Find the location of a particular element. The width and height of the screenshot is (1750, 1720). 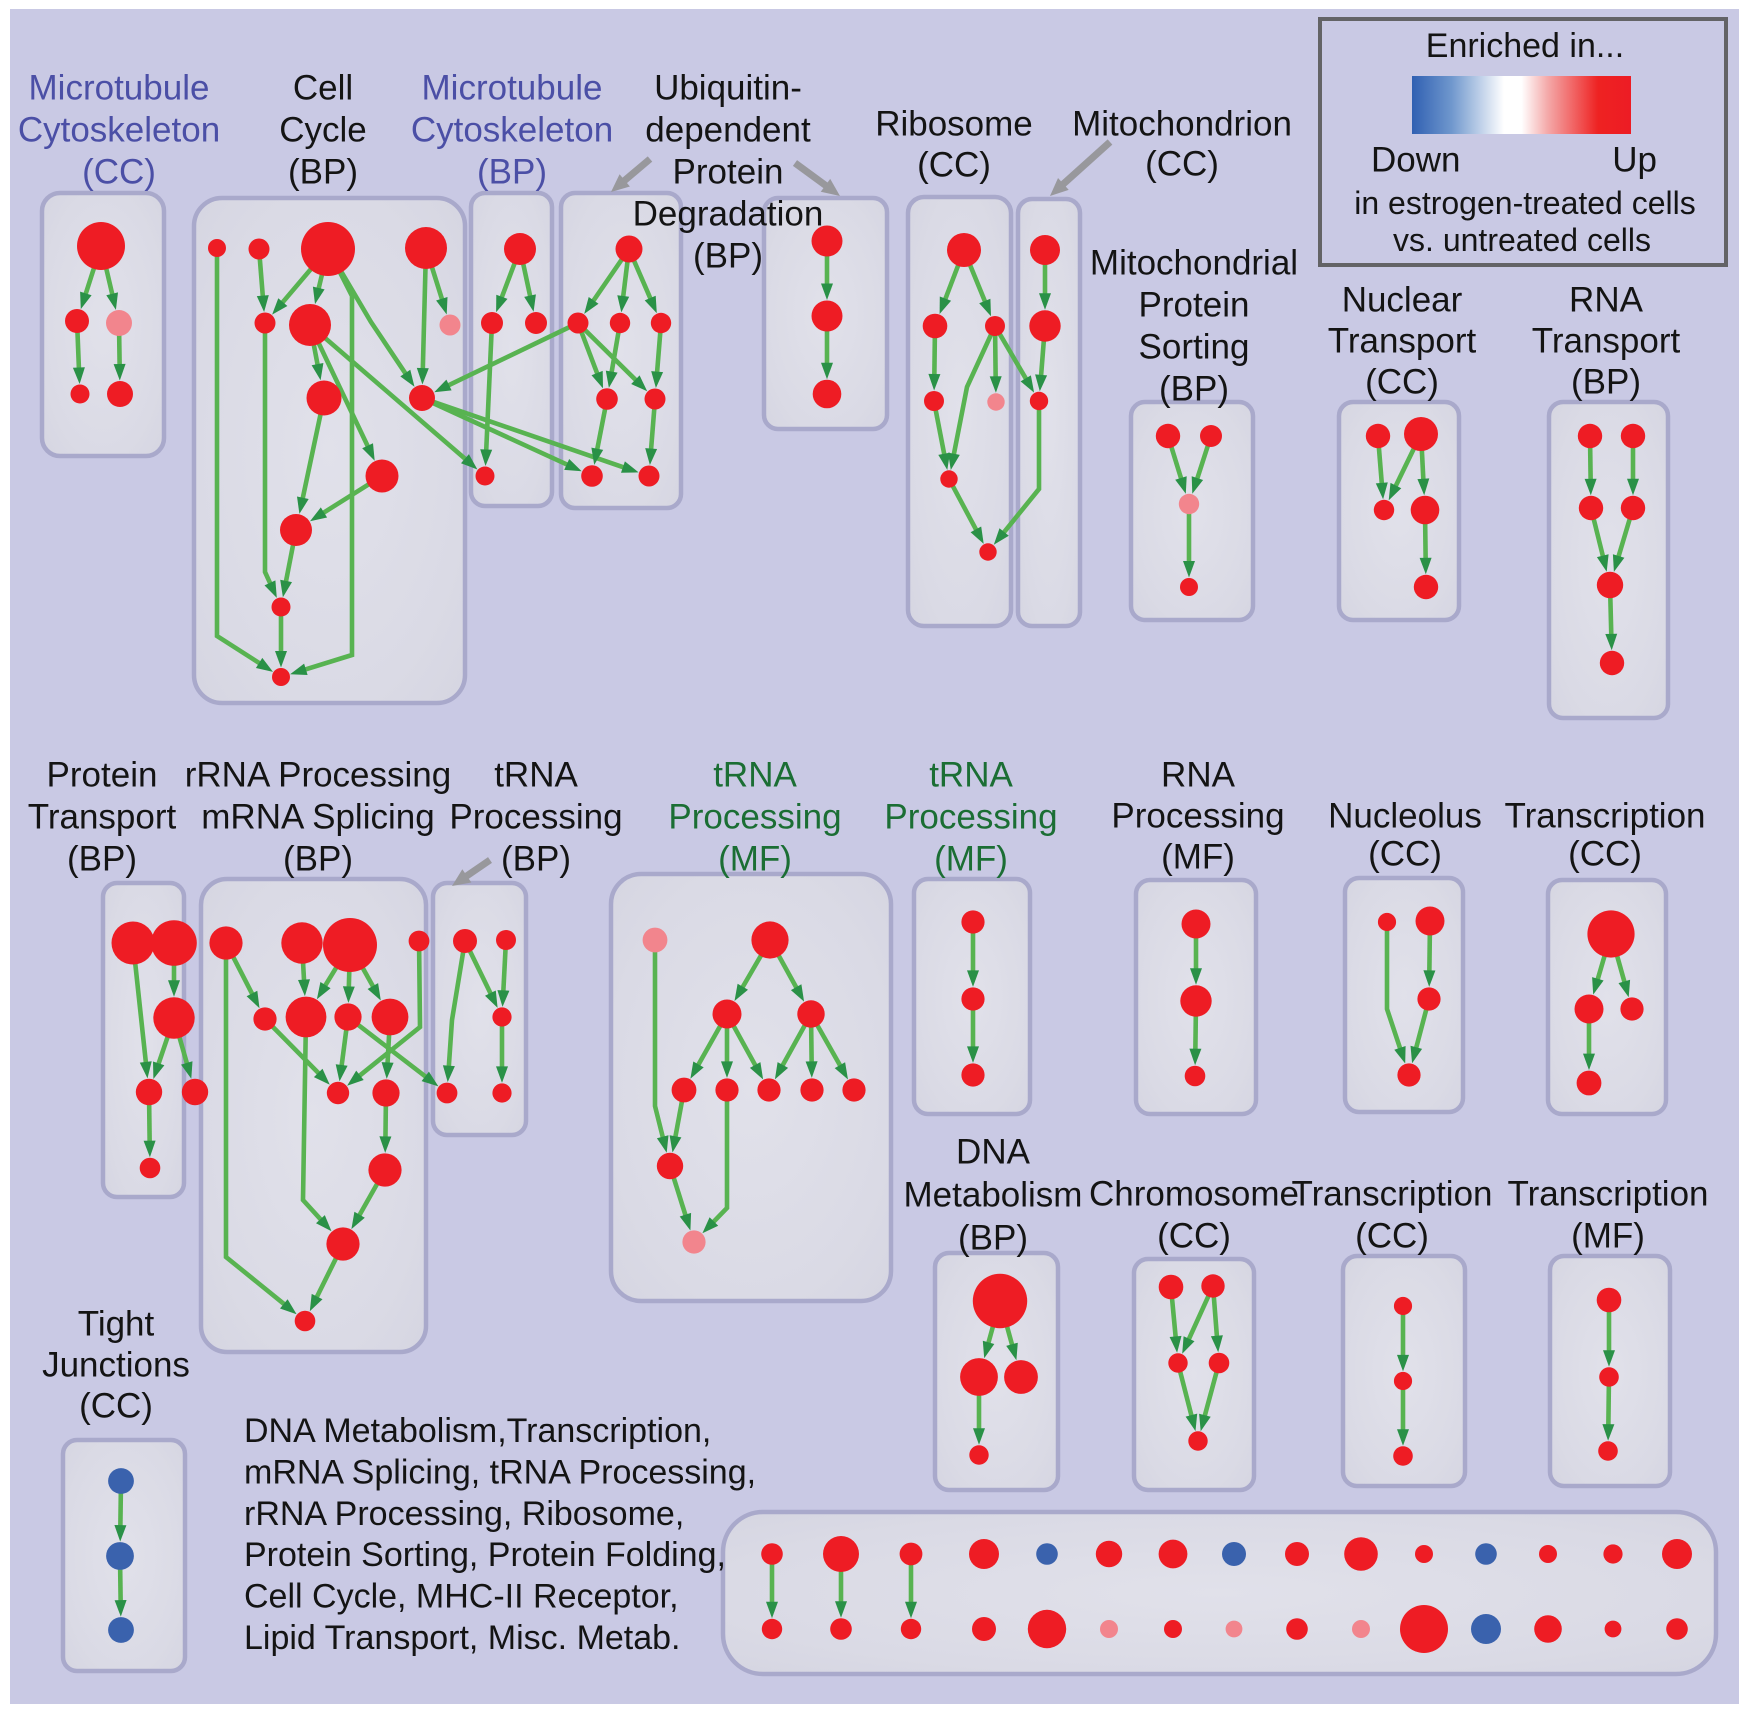

svg-text: Lipid Transport, Misc. Metab. is located at coordinates (462, 1638).